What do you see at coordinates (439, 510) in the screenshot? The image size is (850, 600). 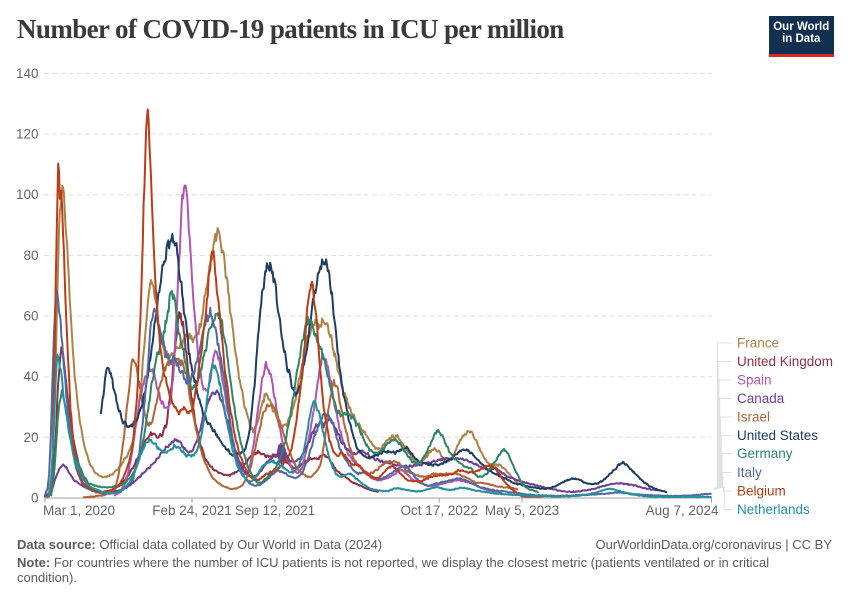 I see `svg-text: Oct 17, 2022` at bounding box center [439, 510].